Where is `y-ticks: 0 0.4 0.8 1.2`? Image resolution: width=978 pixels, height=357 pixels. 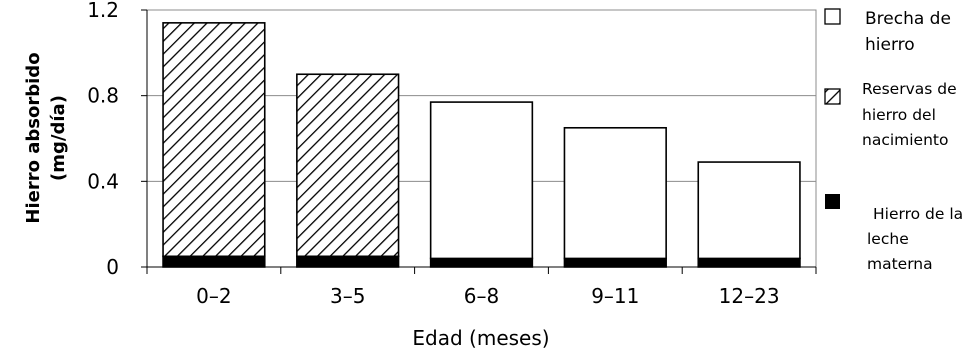 y-ticks: 0 0.4 0.8 1.2 is located at coordinates (117, 139).